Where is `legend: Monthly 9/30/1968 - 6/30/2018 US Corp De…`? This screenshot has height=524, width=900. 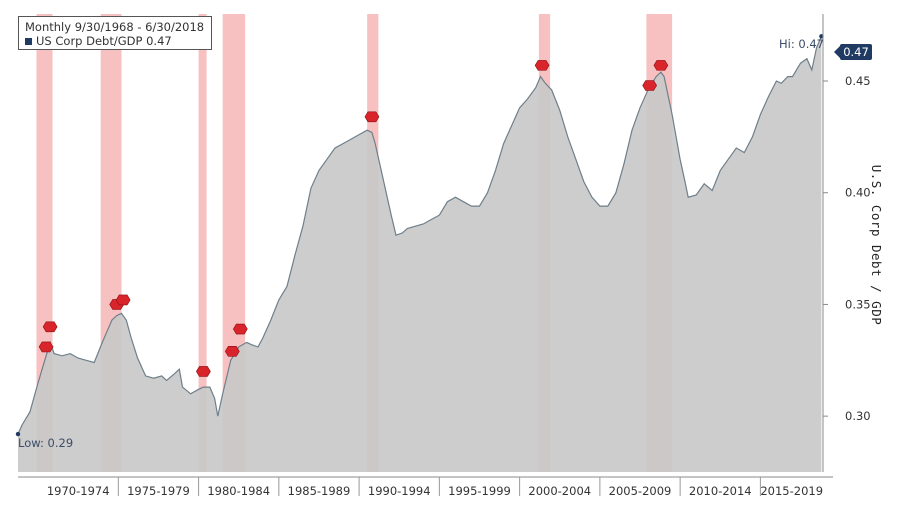
legend: Monthly 9/30/1968 - 6/30/2018 US Corp De… is located at coordinates (115, 33).